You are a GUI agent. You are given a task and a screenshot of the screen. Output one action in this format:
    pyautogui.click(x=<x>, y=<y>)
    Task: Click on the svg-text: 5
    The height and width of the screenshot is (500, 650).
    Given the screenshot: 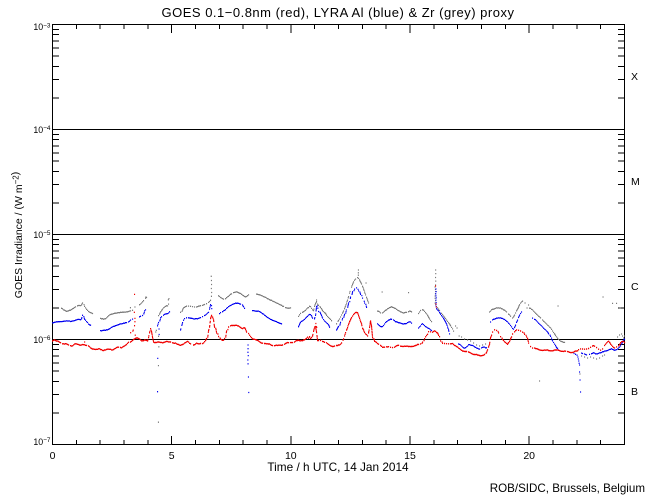 What is the action you would take?
    pyautogui.click(x=172, y=456)
    